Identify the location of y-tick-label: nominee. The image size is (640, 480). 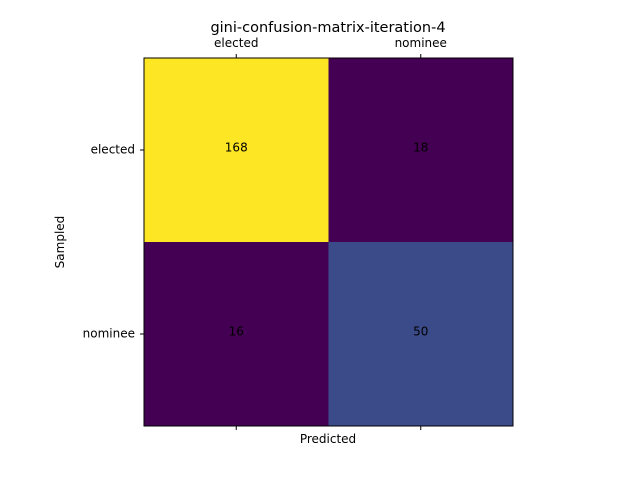
(109, 334).